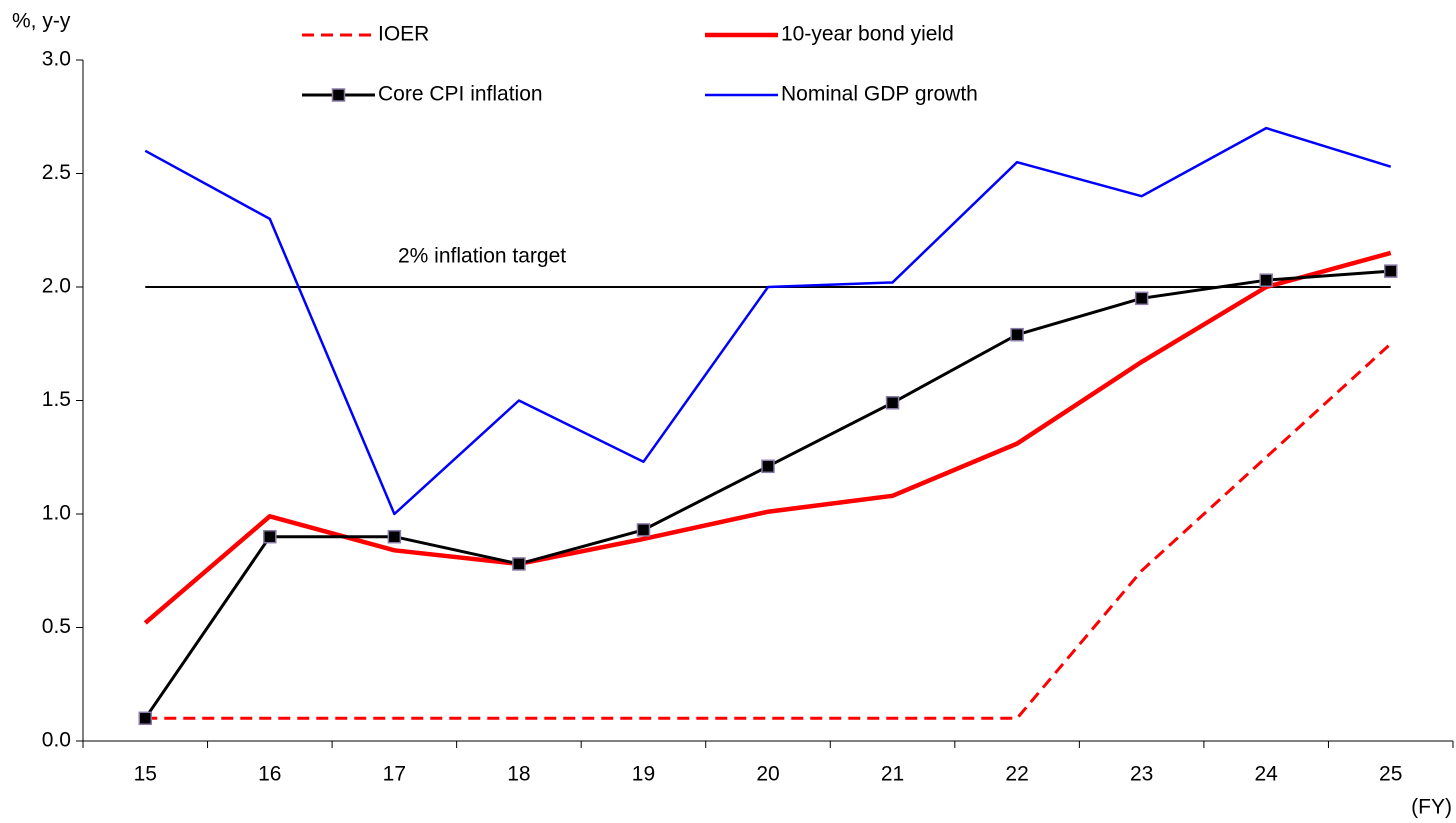 The image size is (1456, 823). Describe the element at coordinates (56, 172) in the screenshot. I see `y-tick-label: 2.5` at that location.